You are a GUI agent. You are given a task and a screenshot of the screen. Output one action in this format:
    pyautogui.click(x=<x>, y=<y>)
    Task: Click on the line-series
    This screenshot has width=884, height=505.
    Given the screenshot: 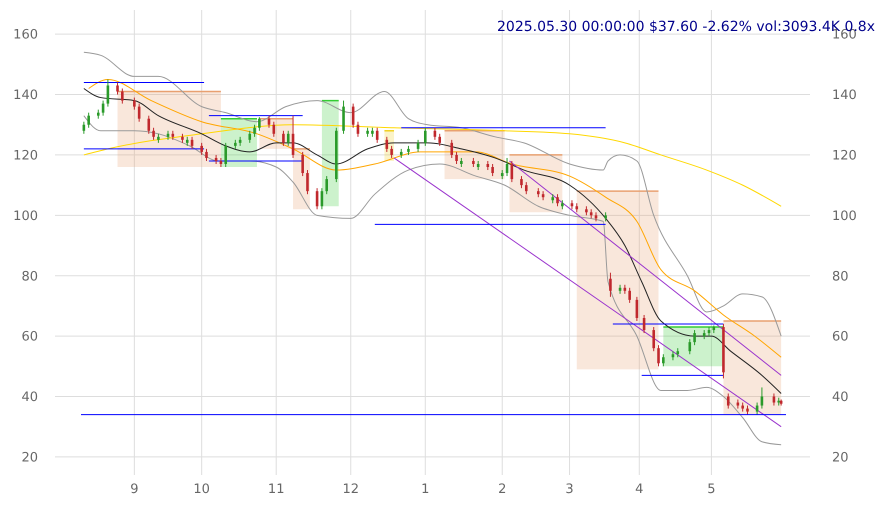 What is the action you would take?
    pyautogui.click(x=432, y=165)
    